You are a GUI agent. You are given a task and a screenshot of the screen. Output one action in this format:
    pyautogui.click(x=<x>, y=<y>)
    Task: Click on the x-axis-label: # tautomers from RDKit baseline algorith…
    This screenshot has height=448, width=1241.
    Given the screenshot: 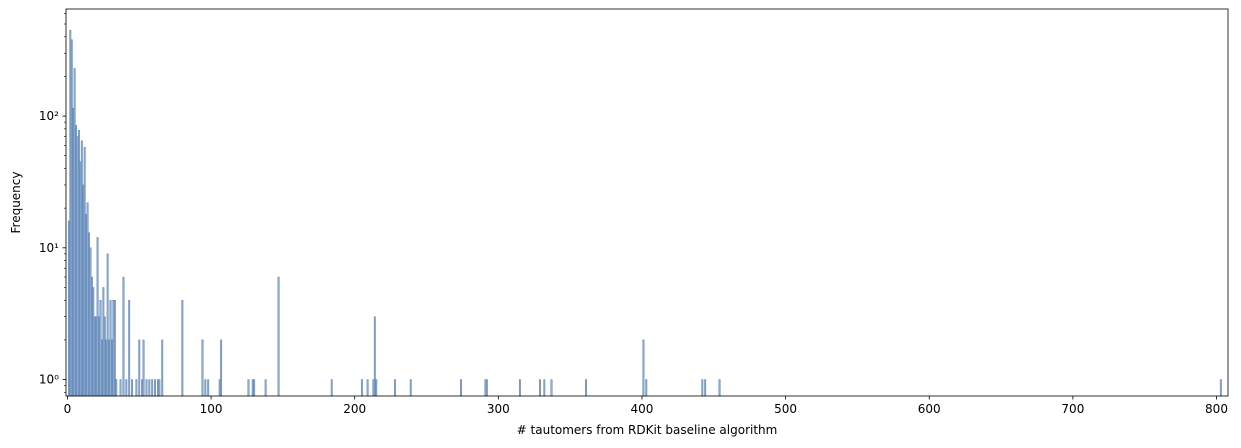 What is the action you would take?
    pyautogui.click(x=647, y=430)
    